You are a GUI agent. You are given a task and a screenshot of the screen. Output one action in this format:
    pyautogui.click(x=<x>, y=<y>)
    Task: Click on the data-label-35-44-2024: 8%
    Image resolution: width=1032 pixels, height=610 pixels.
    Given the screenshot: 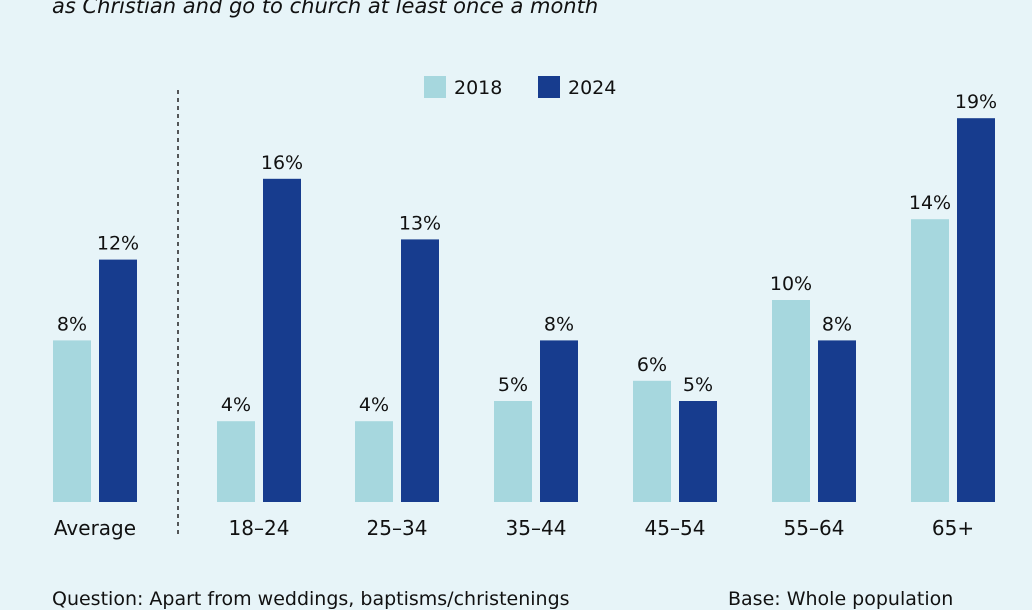 What is the action you would take?
    pyautogui.click(x=559, y=324)
    